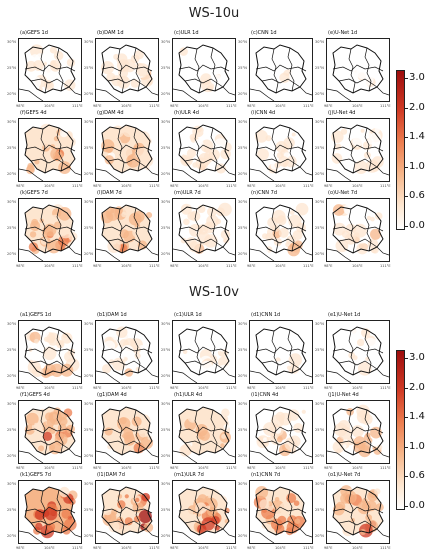  What do you see at coordinates (266, 475) in the screenshot?
I see `panel-label: (n1)CNN 7d` at bounding box center [266, 475].